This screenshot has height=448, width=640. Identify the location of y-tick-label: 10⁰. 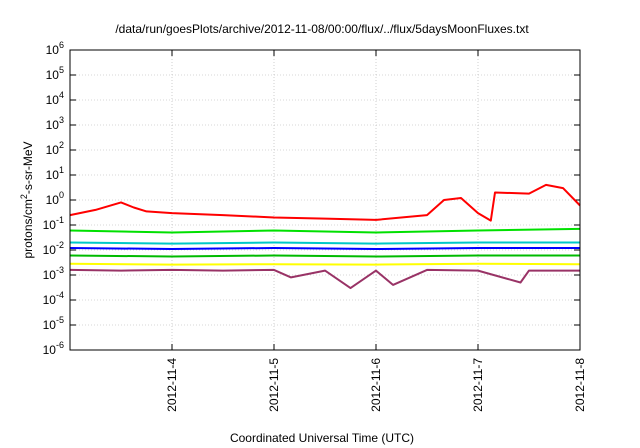
(55, 198).